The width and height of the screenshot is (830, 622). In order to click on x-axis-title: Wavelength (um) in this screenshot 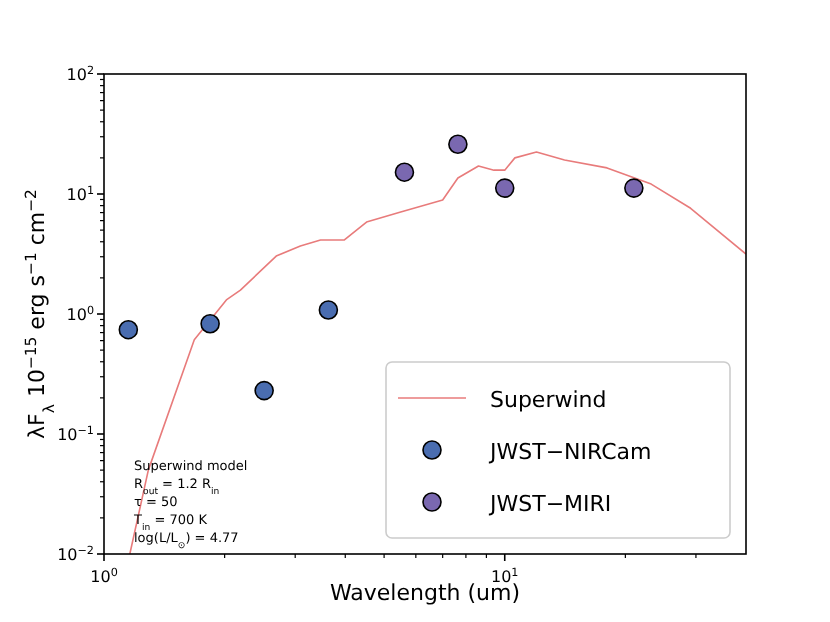, I will do `click(425, 593)`.